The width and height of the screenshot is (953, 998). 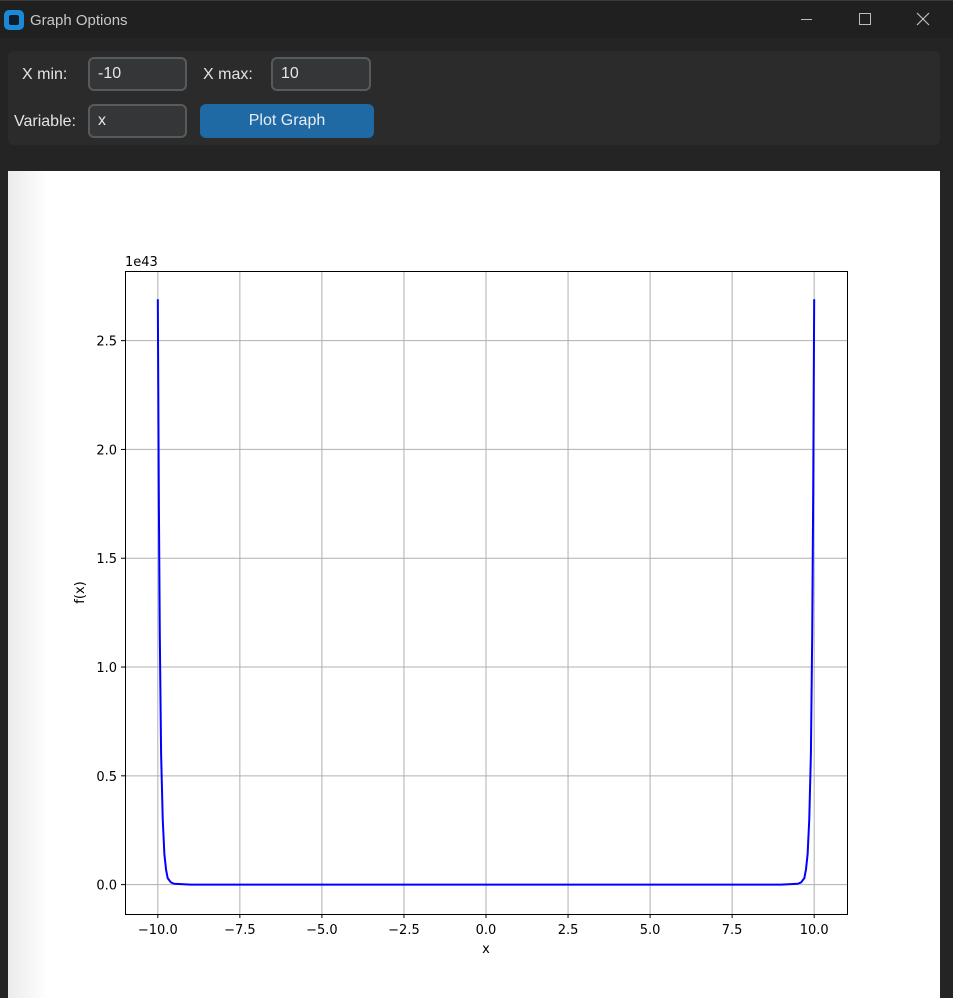 I want to click on y-tick-label: 0.0, so click(x=106, y=886).